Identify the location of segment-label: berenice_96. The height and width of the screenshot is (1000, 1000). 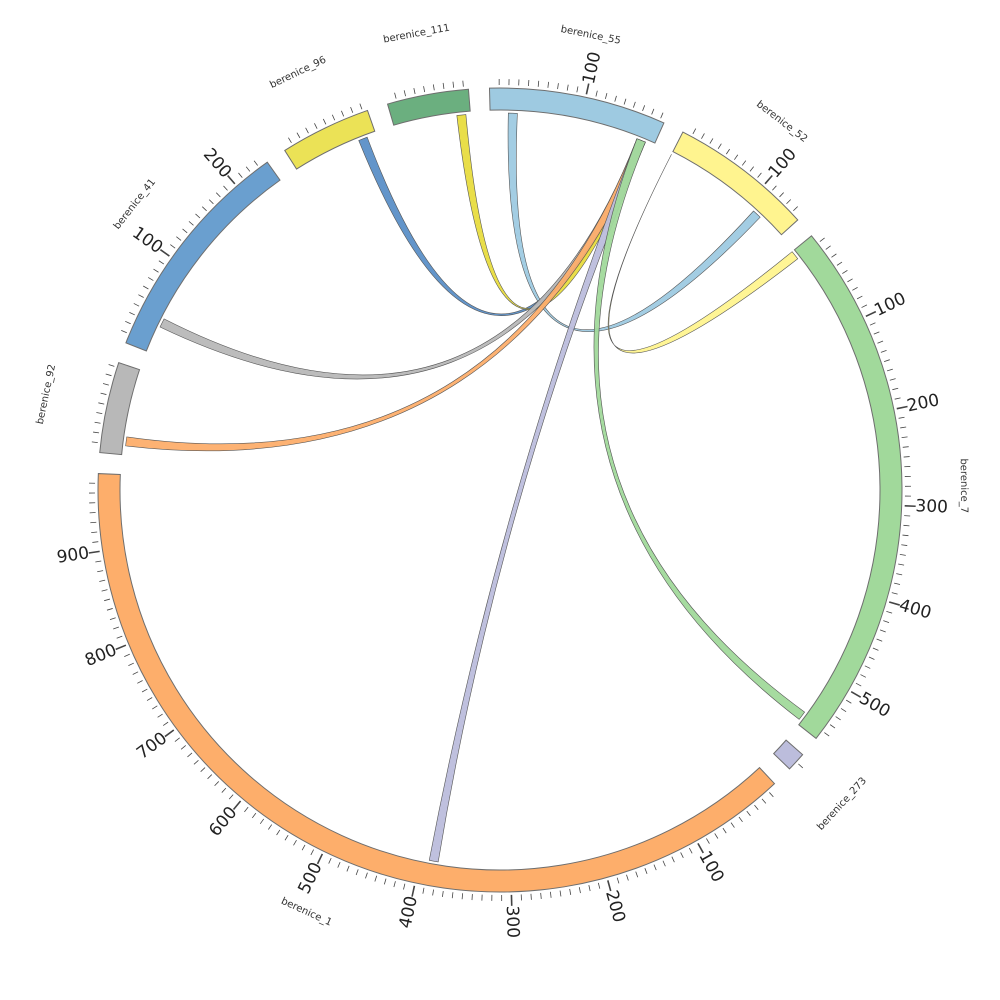
(298, 72).